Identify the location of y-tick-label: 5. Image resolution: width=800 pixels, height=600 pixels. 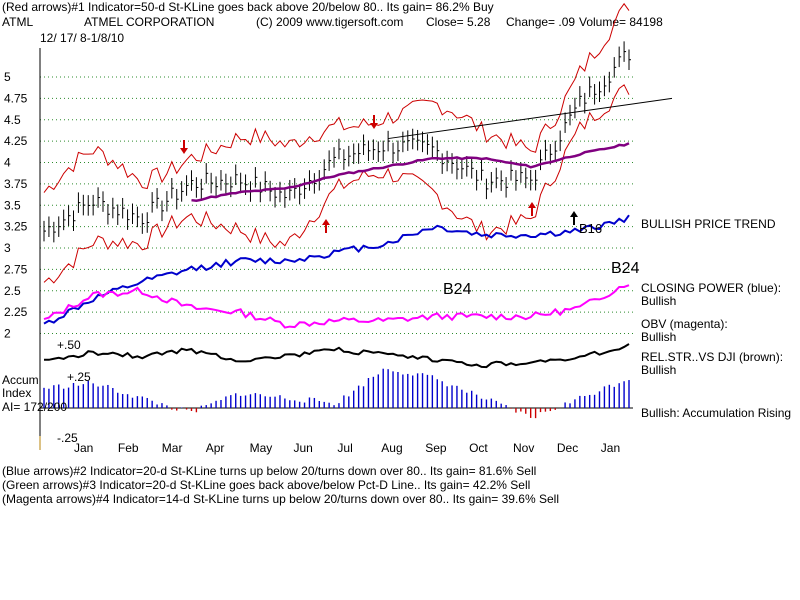
(7, 77).